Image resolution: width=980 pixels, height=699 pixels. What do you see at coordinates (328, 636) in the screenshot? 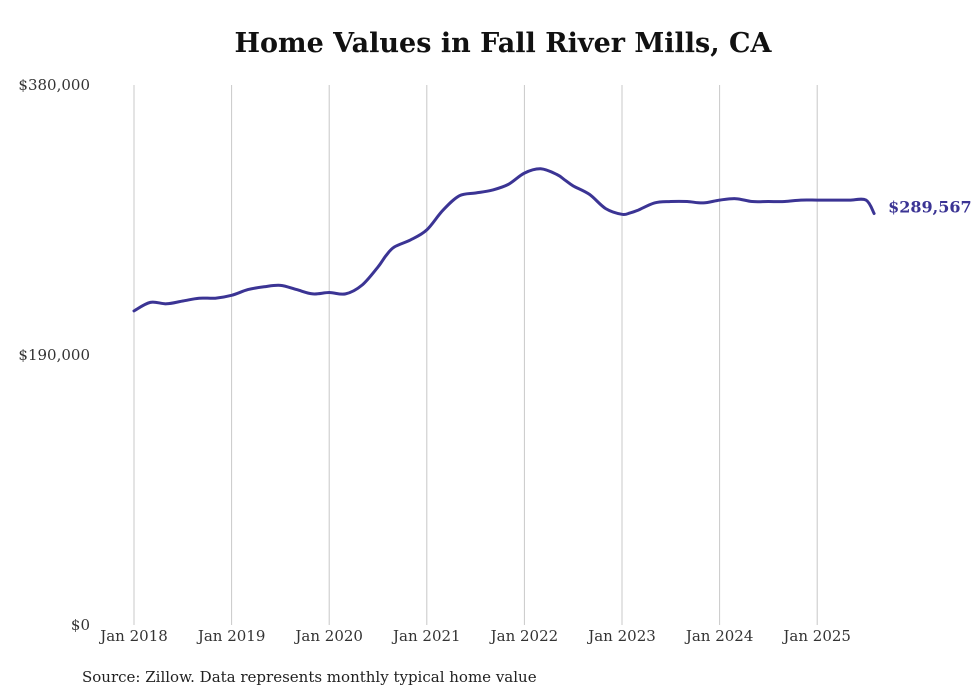
I see `x-tick-label: Jan 2020` at bounding box center [328, 636].